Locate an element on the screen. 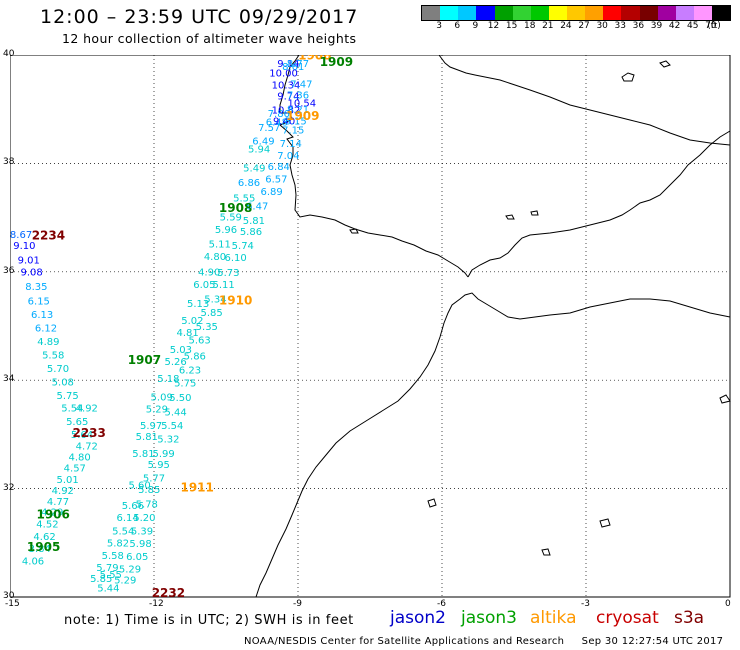  wave-height-label: 6.15 is located at coordinates (39, 301).